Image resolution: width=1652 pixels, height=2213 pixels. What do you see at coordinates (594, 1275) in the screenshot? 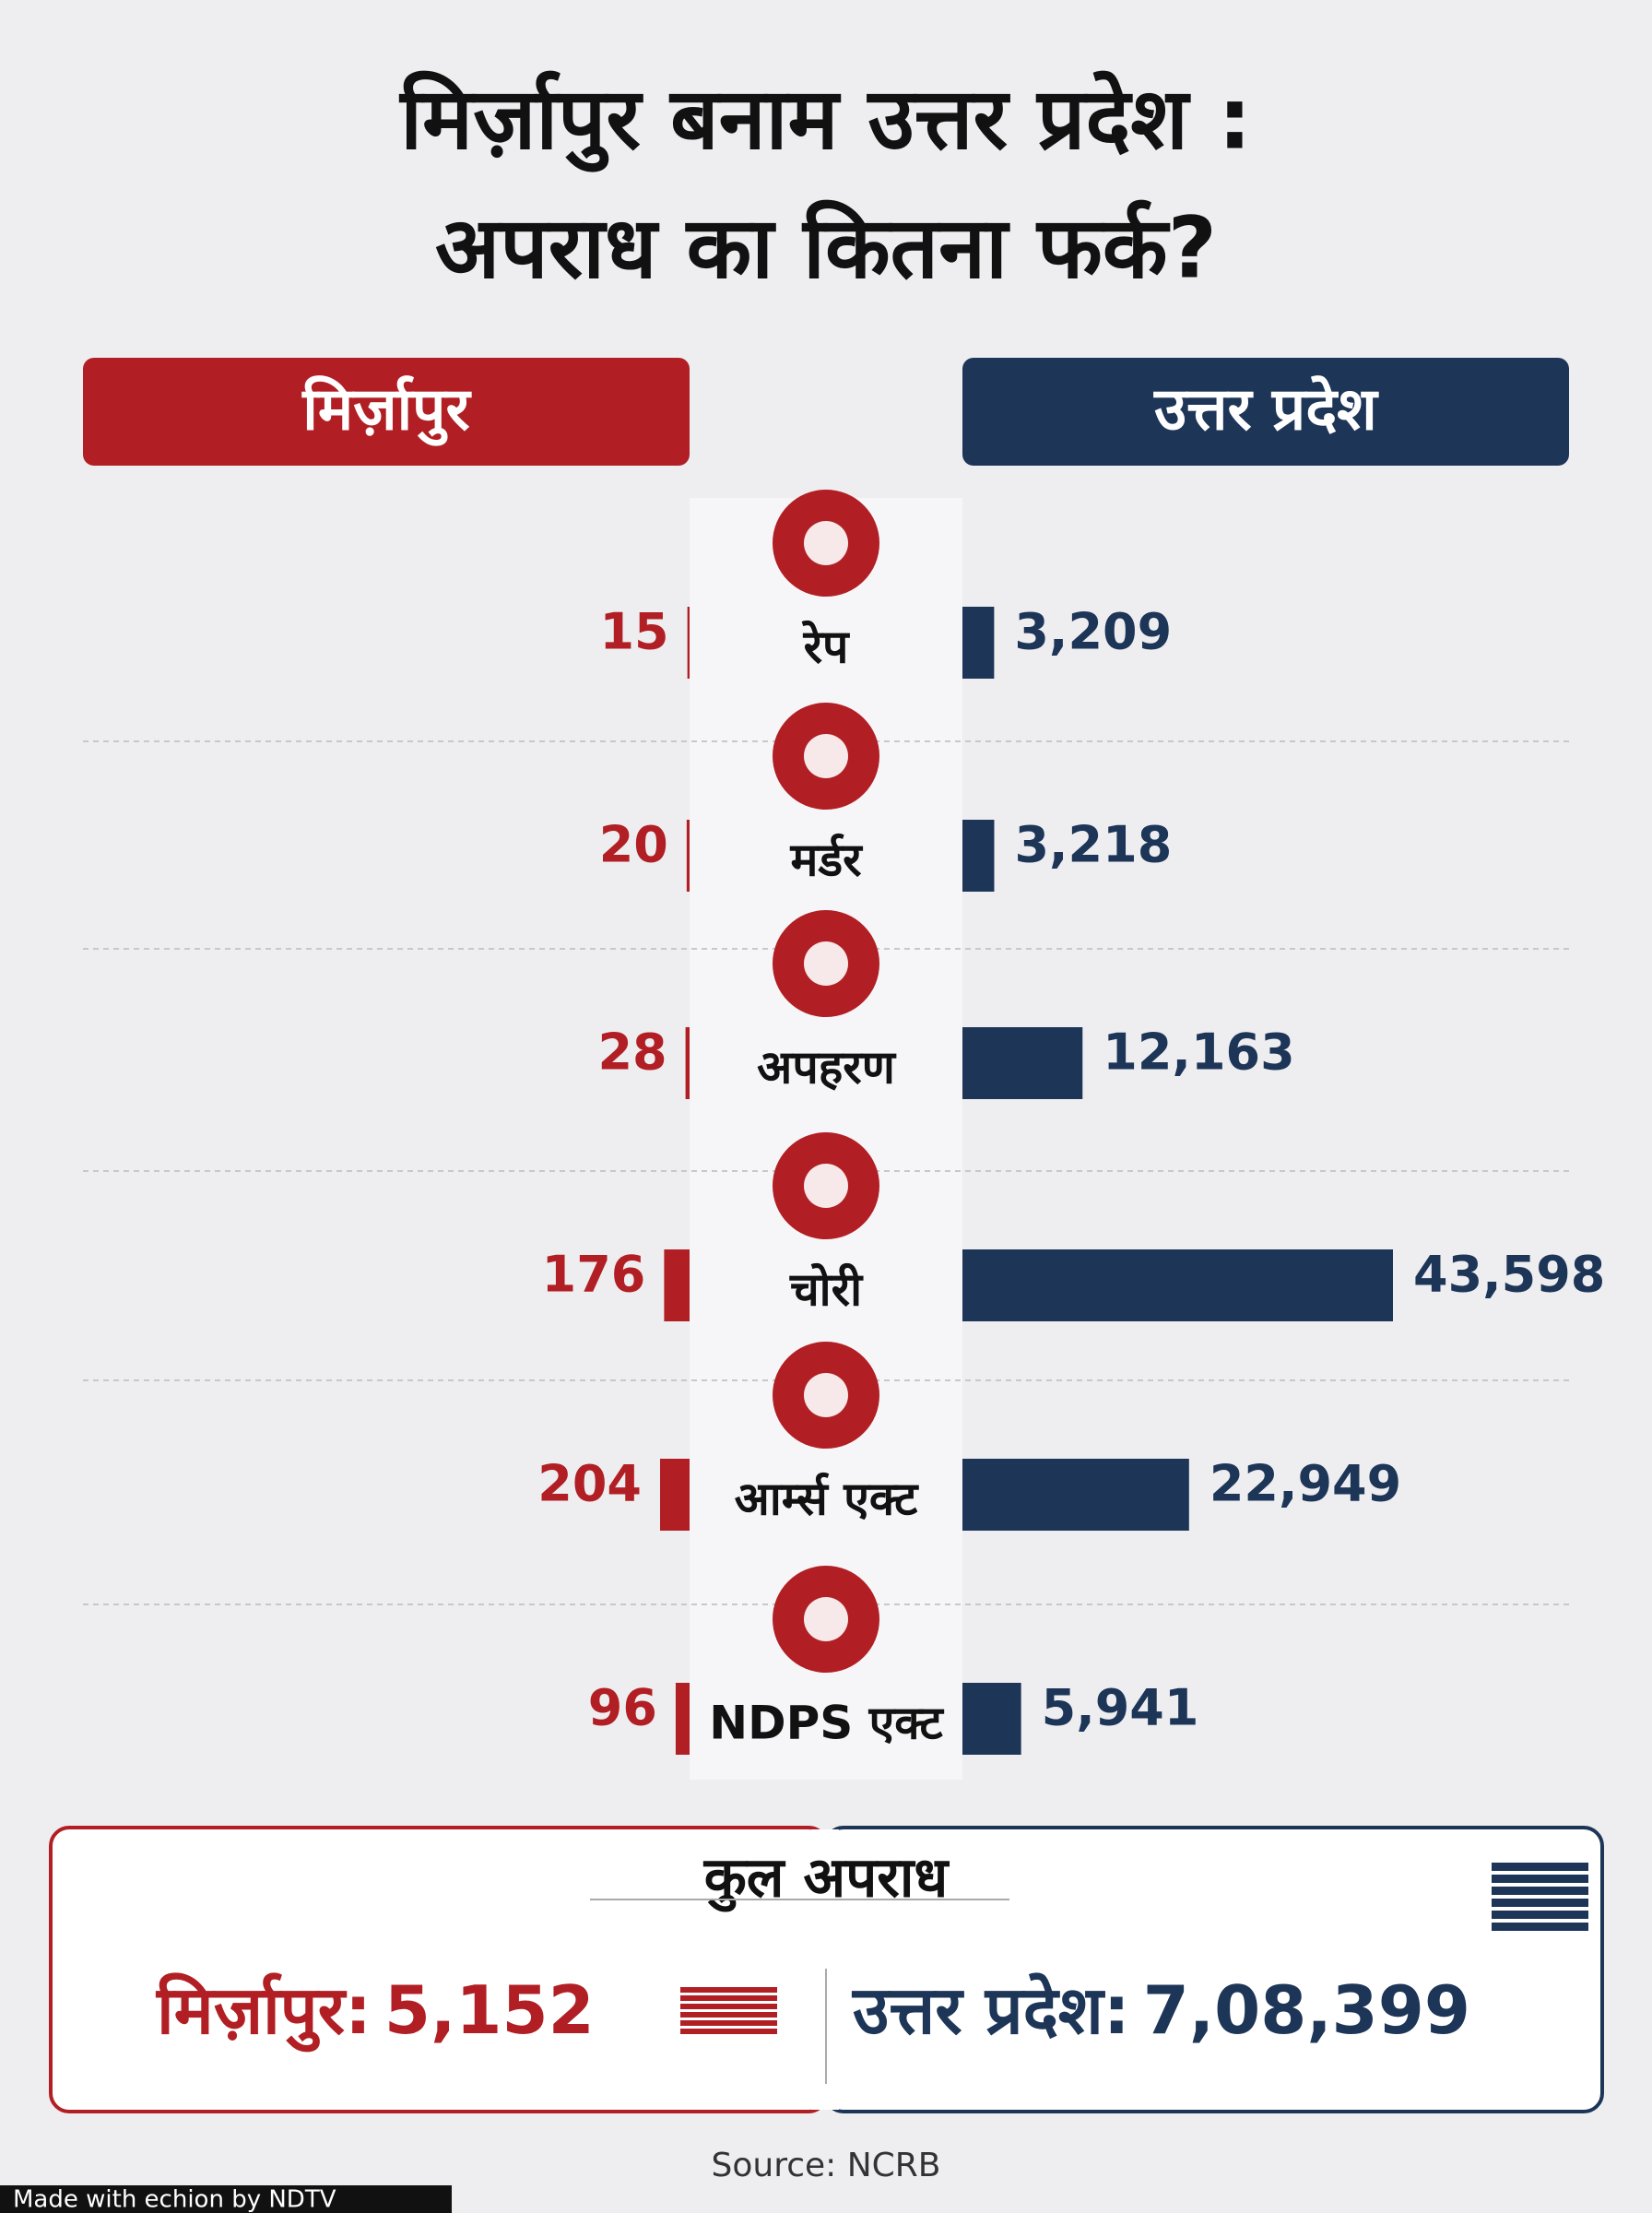
I see `value-label: 176` at bounding box center [594, 1275].